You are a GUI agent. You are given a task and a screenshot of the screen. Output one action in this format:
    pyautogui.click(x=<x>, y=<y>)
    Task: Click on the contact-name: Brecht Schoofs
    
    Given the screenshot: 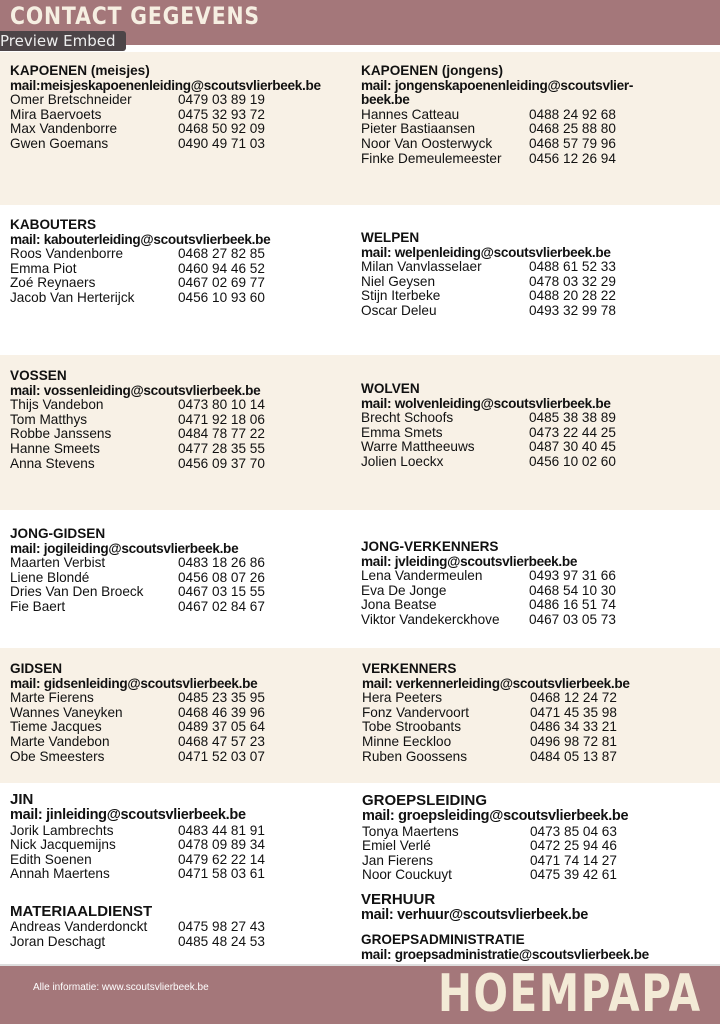 What is the action you would take?
    pyautogui.click(x=407, y=418)
    